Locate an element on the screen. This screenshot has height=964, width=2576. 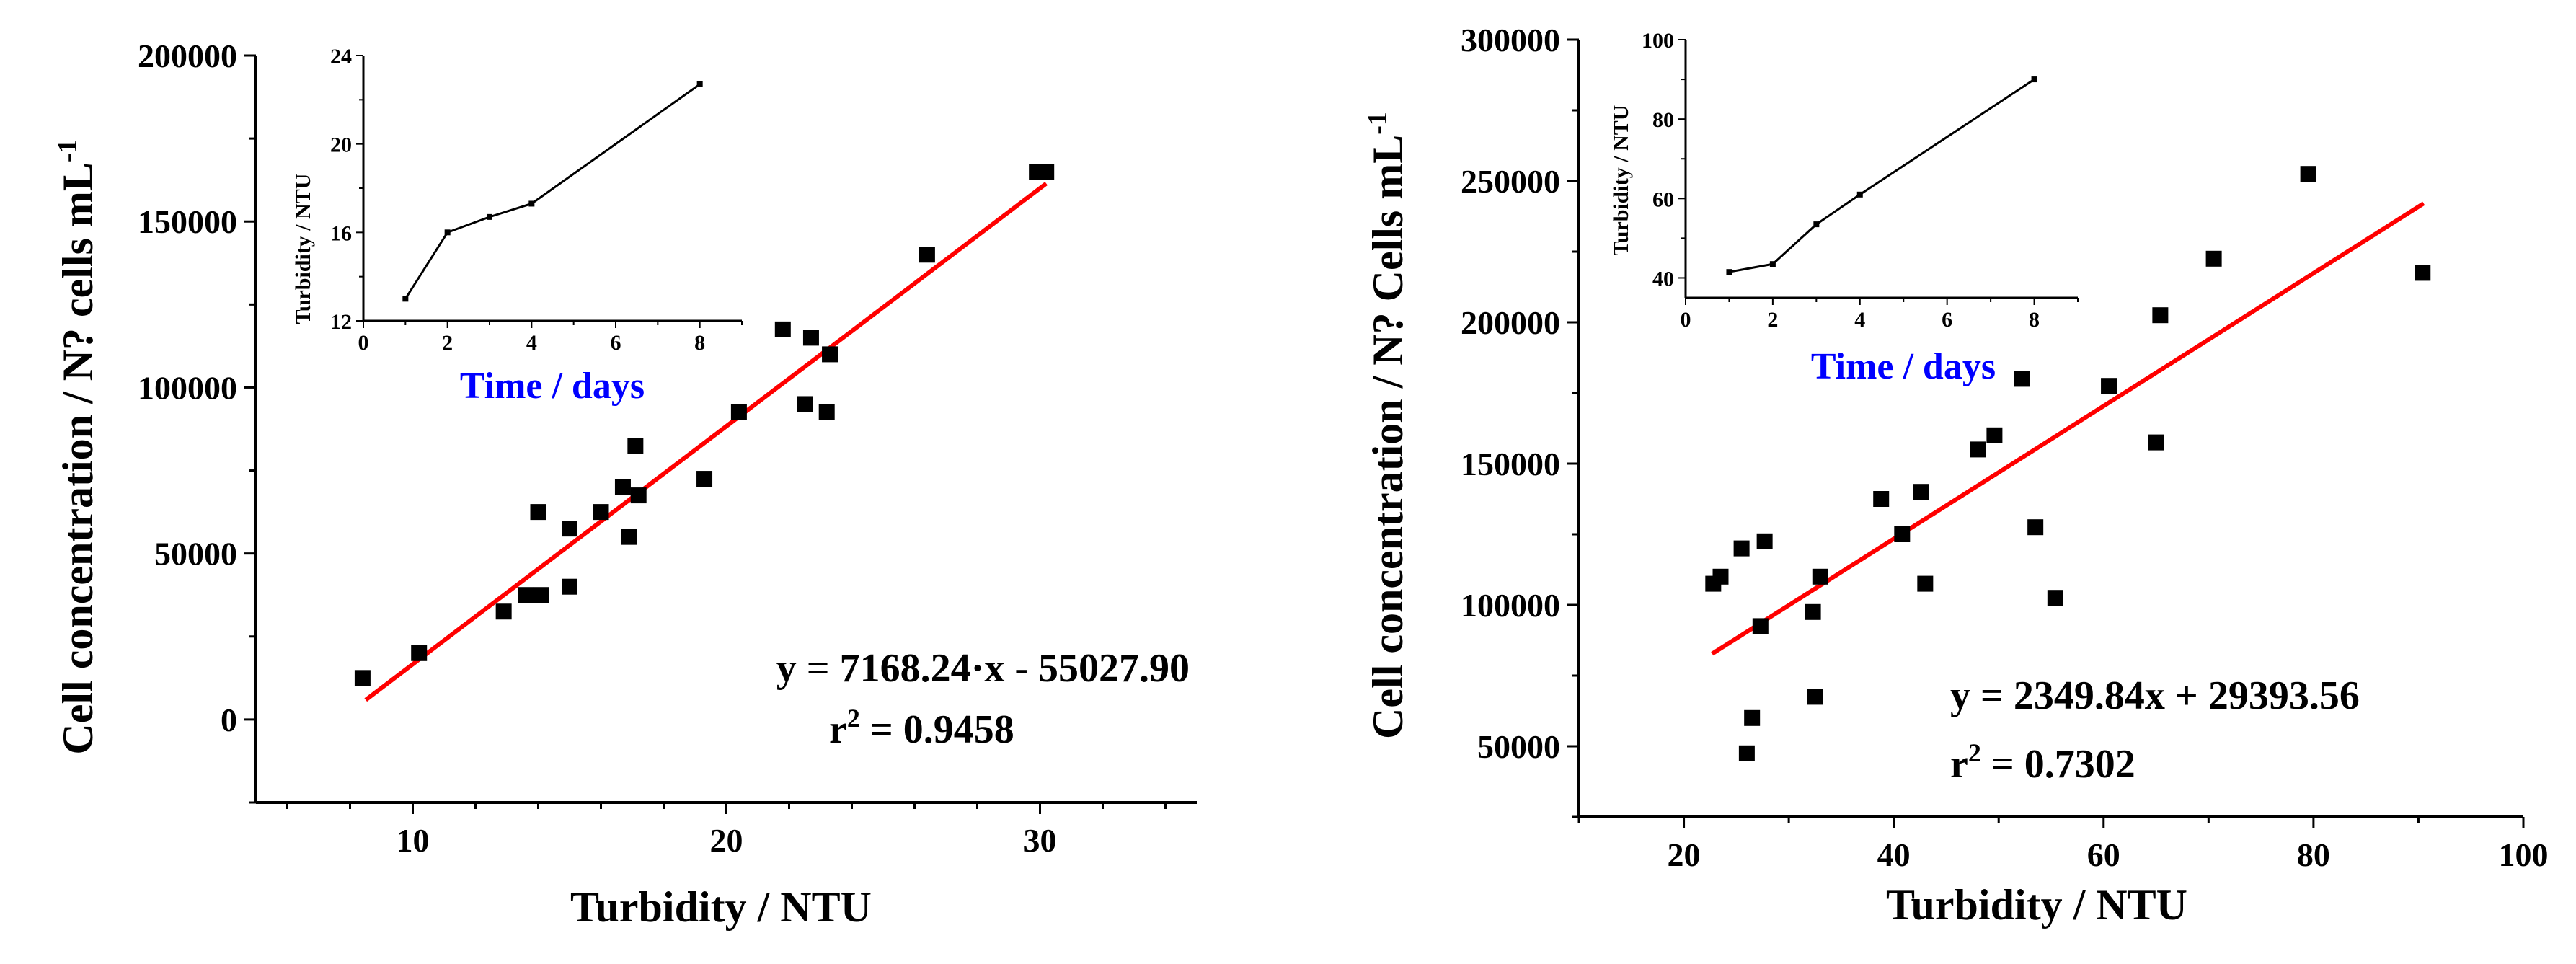
left-y-tick-label: 200000 is located at coordinates (187, 55).